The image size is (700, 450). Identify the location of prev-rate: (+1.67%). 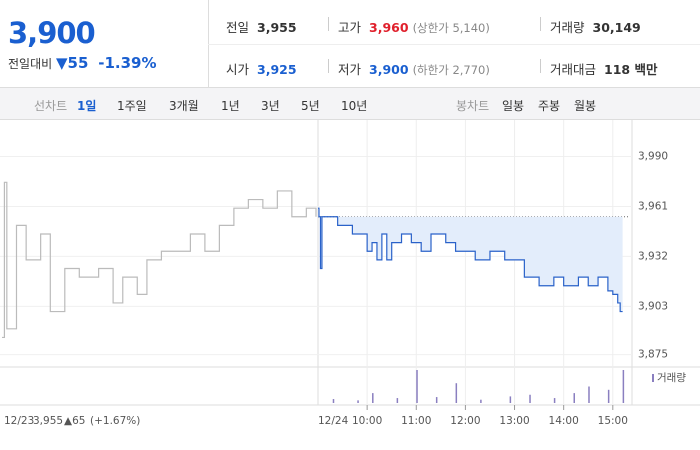
(115, 421).